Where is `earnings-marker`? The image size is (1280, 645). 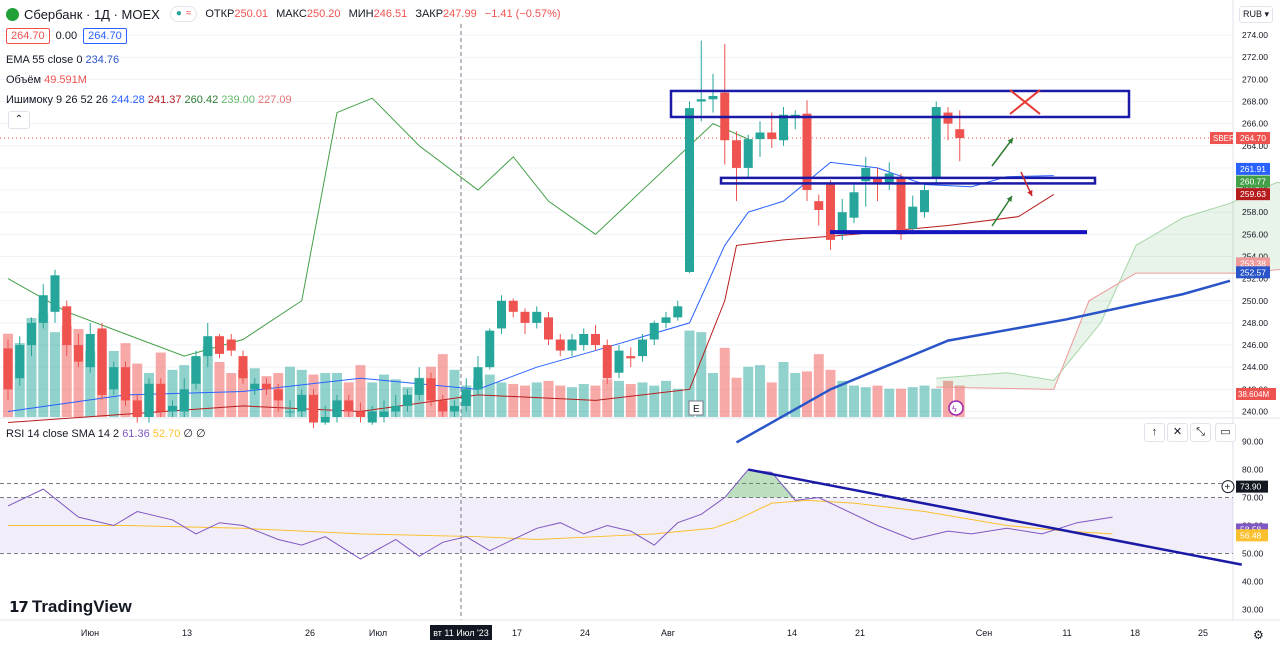
earnings-marker is located at coordinates (696, 408).